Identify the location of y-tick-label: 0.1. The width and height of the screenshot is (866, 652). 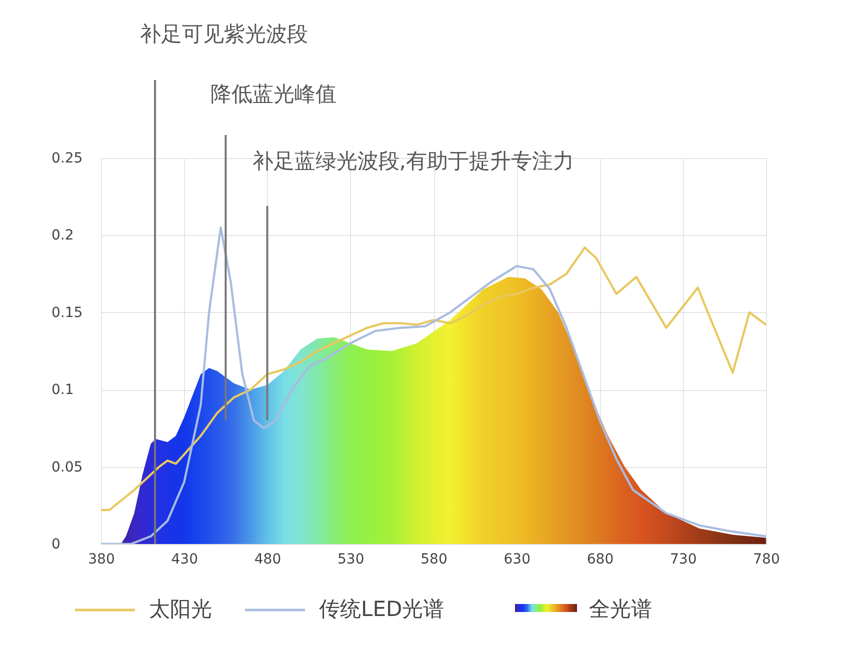
(63, 390).